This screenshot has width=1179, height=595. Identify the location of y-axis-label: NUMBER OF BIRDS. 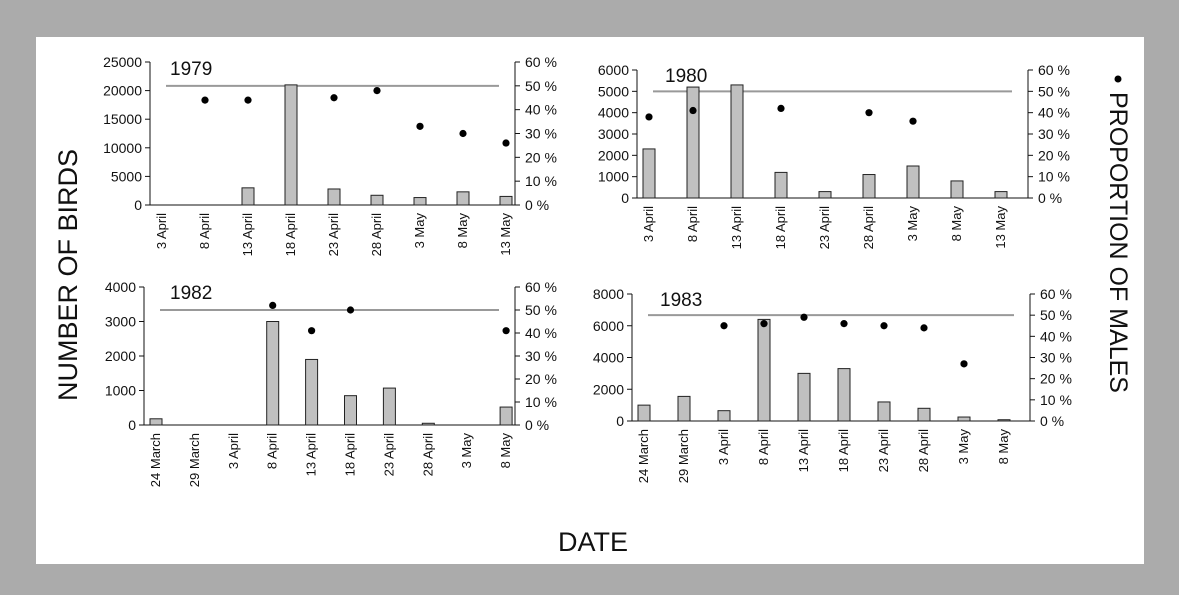
(68, 275).